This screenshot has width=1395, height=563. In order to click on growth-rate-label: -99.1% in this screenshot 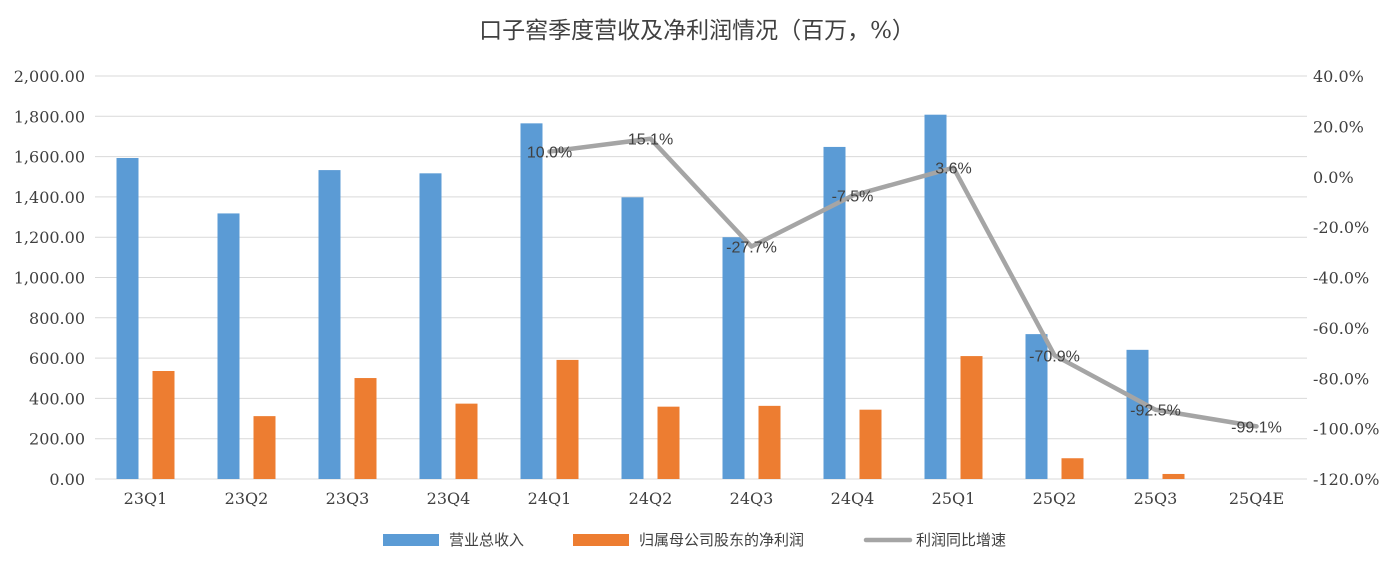, I will do `click(1256, 427)`.